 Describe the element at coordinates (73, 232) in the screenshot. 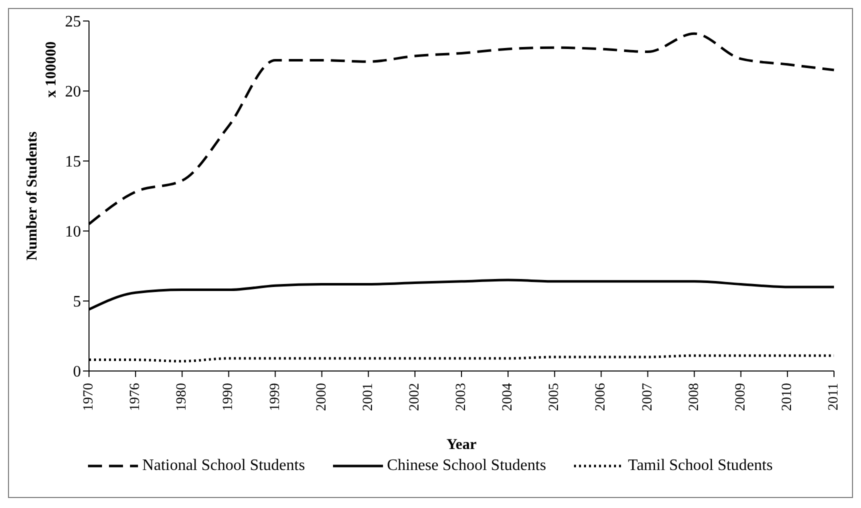

I see `y-tick-label: 10` at that location.